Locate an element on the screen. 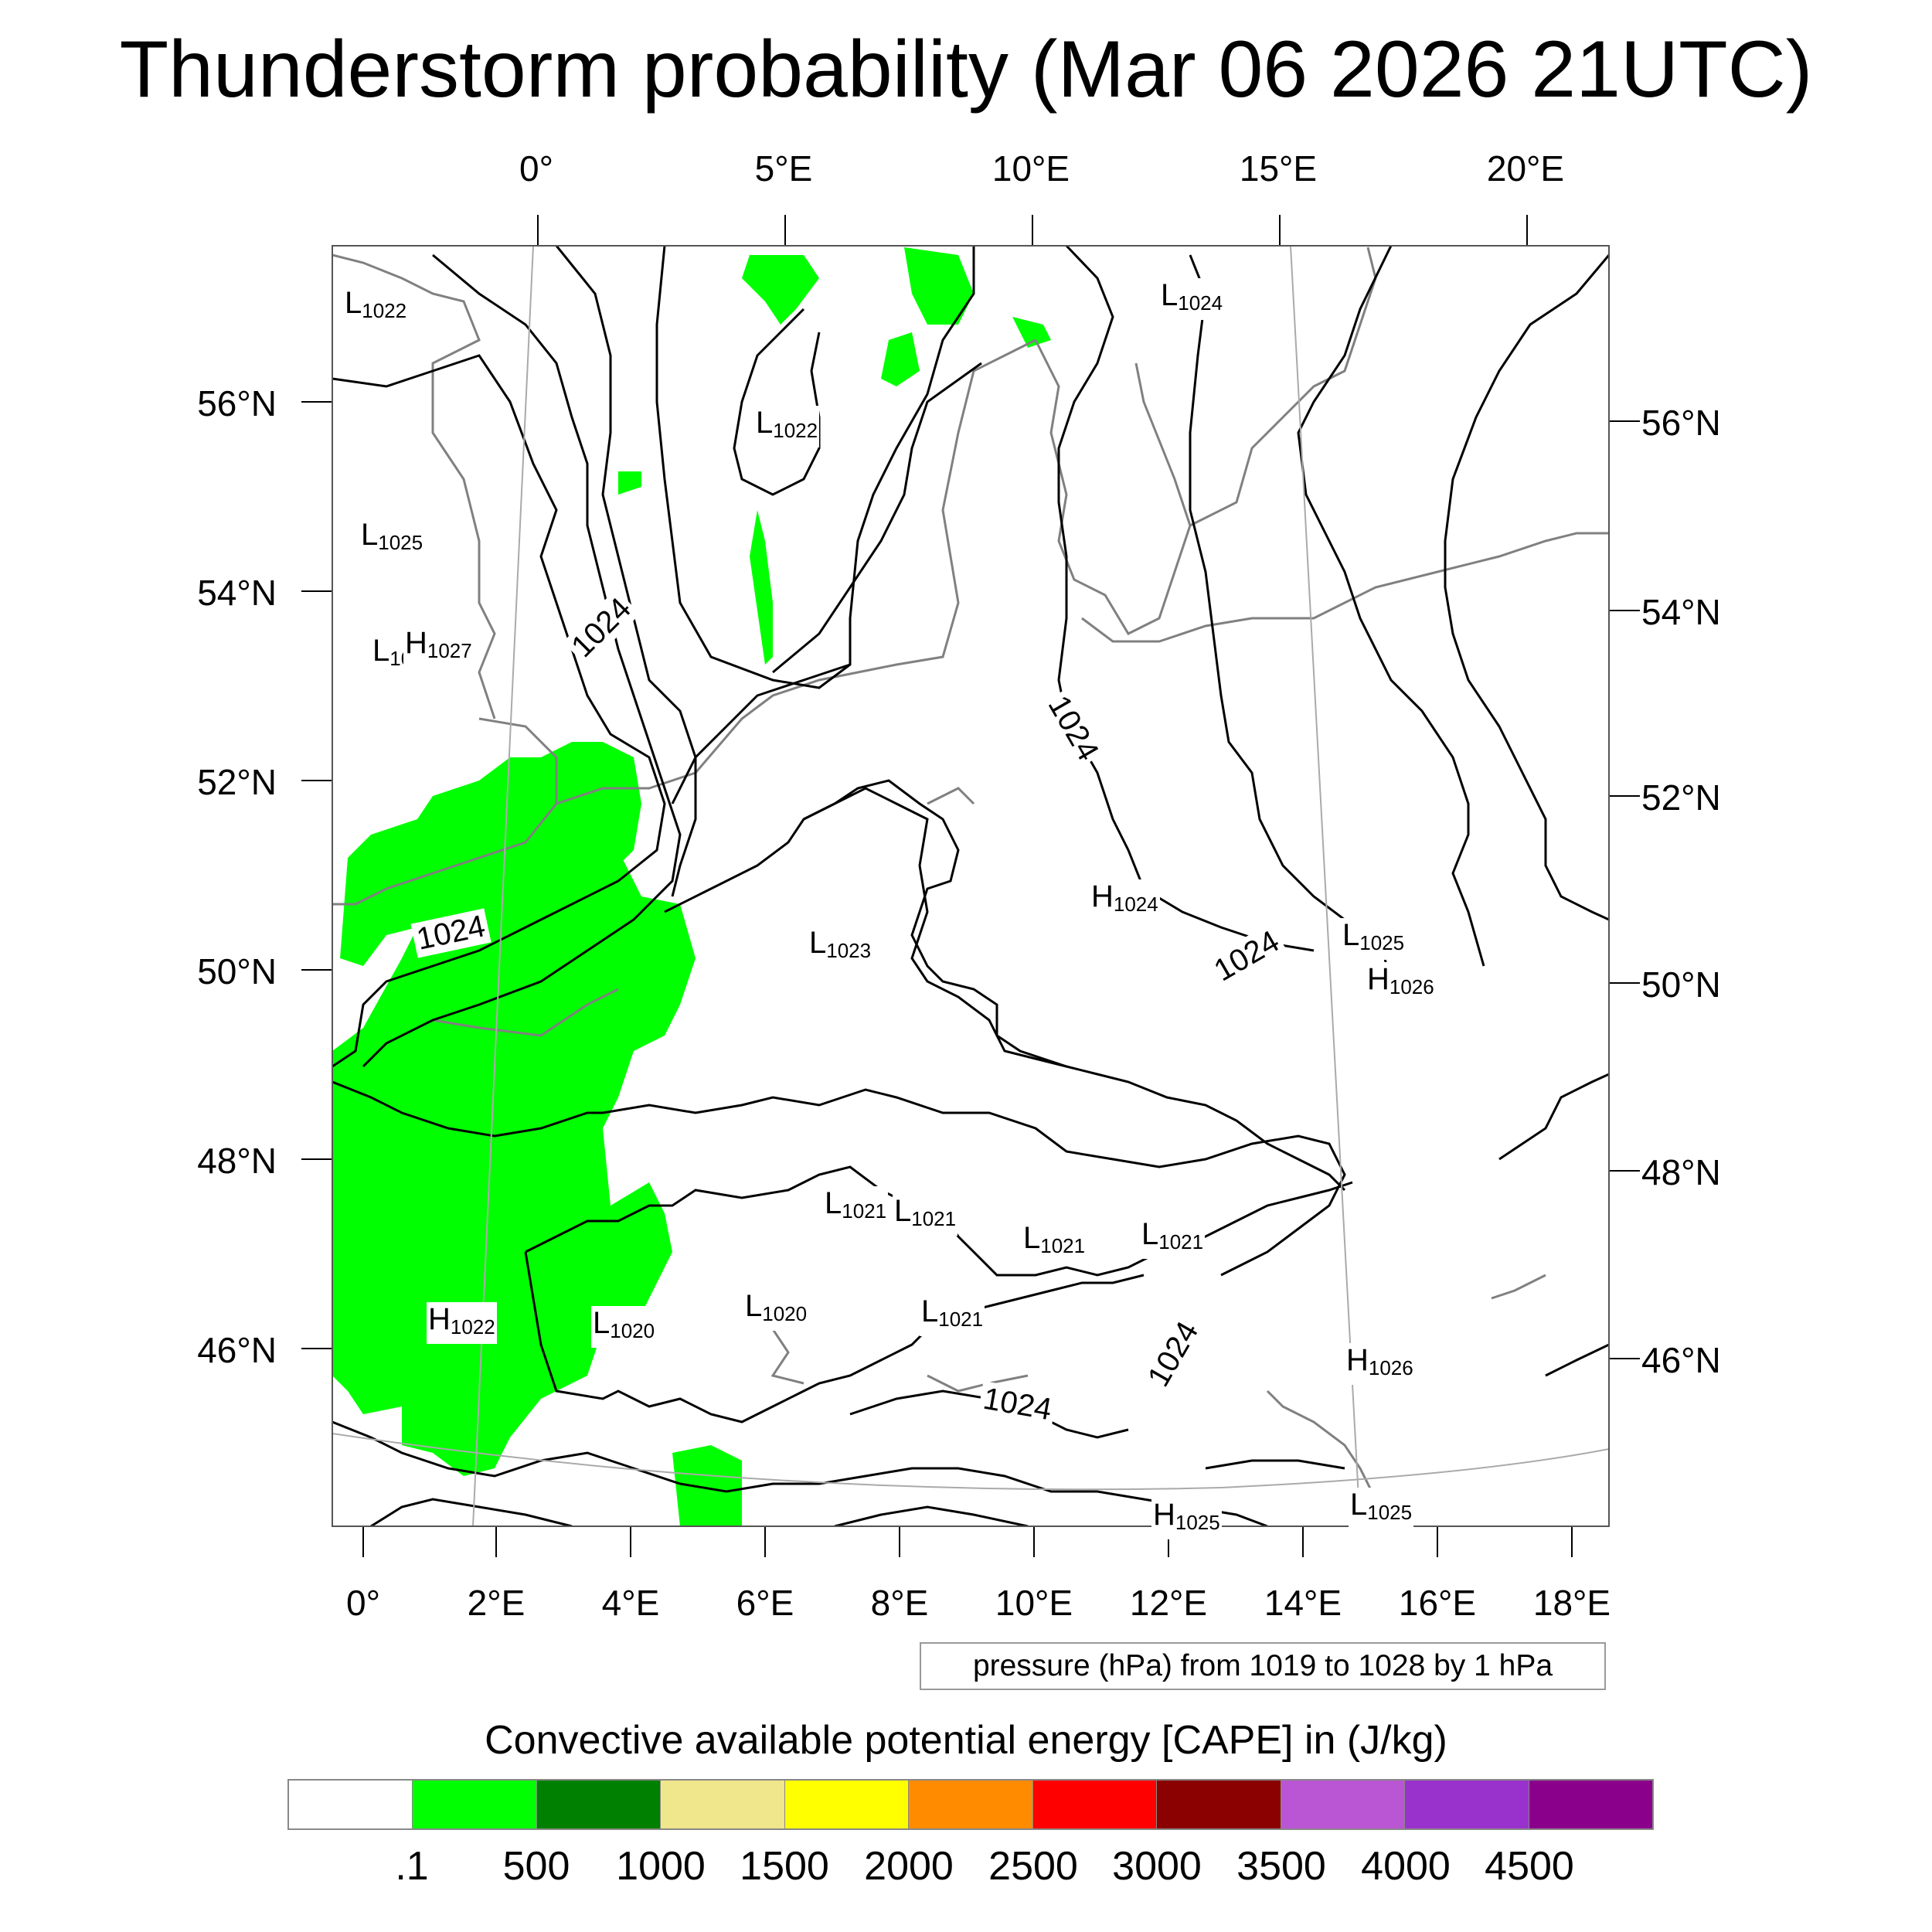 This screenshot has height=1932, width=1932. pressure-system-label: H1024 is located at coordinates (1125, 900).